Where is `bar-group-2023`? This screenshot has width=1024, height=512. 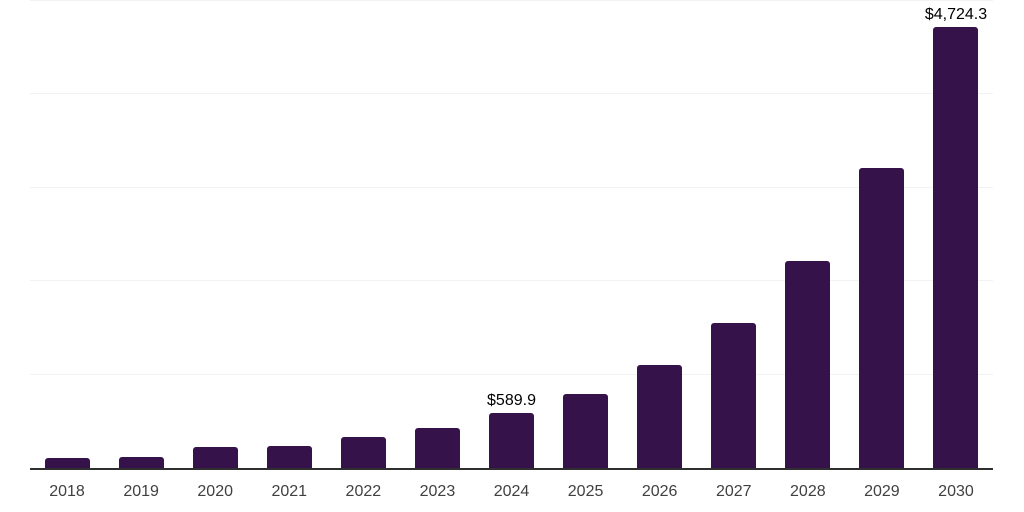
bar-group-2023 is located at coordinates (437, 234).